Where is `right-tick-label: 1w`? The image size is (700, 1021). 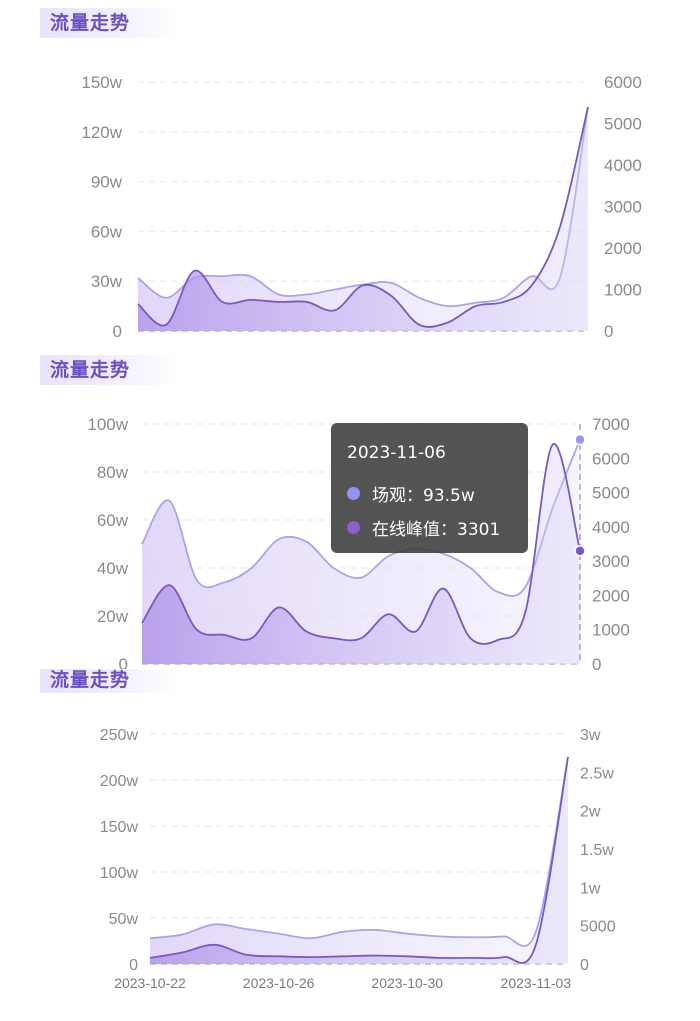
right-tick-label: 1w is located at coordinates (590, 888).